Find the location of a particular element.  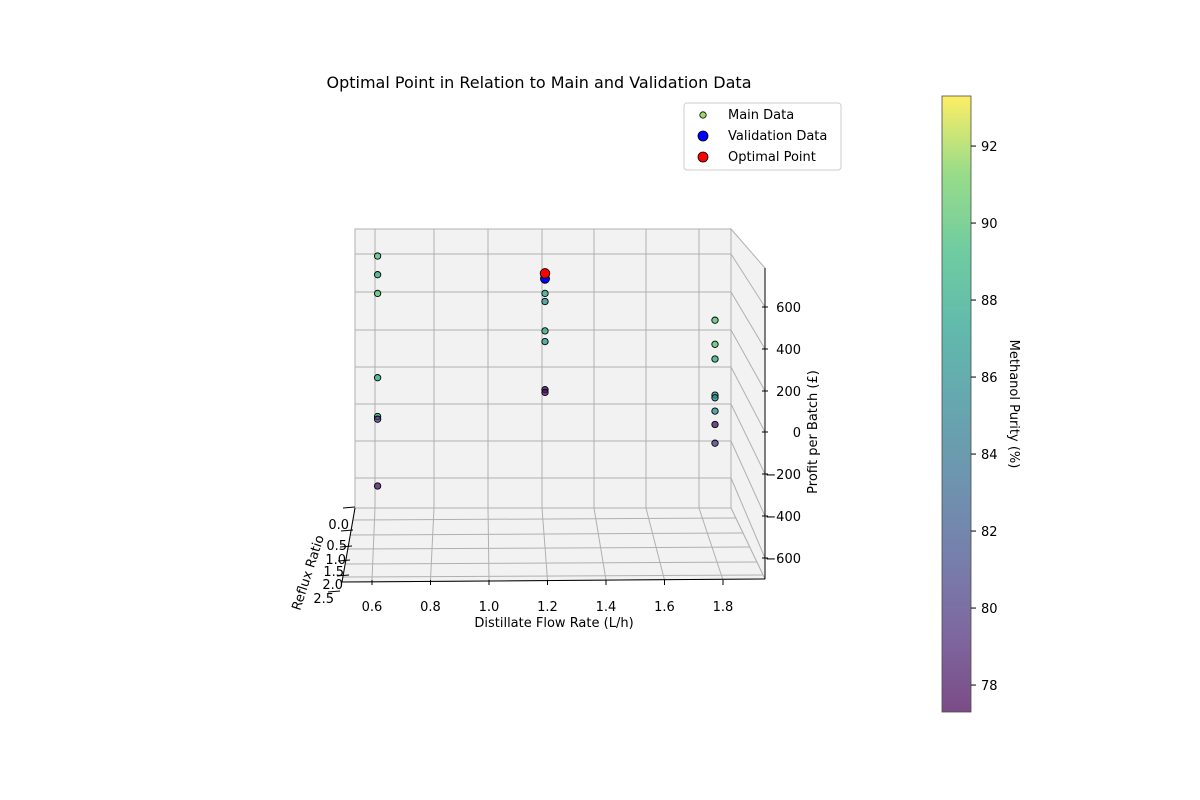

z-tick-label: −600 is located at coordinates (783, 559).